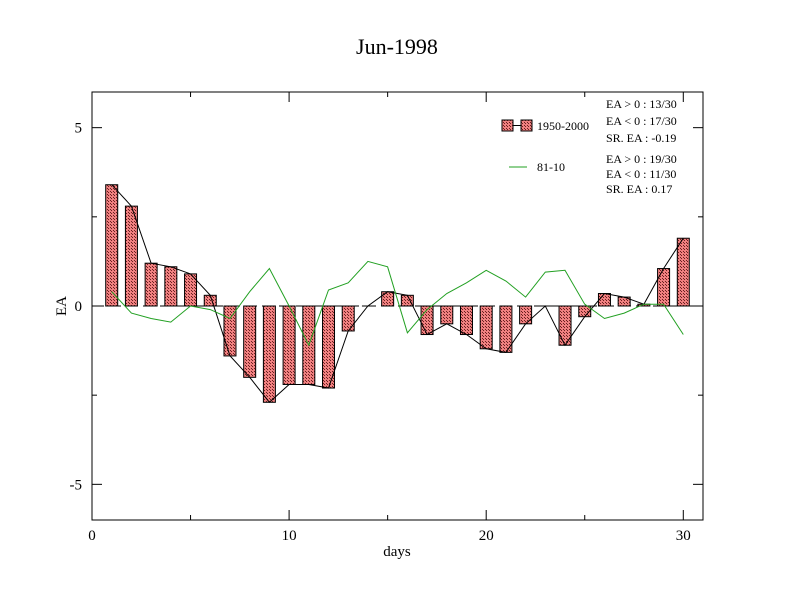 Image resolution: width=792 pixels, height=612 pixels. Describe the element at coordinates (289, 536) in the screenshot. I see `x-tick-label: 10` at that location.